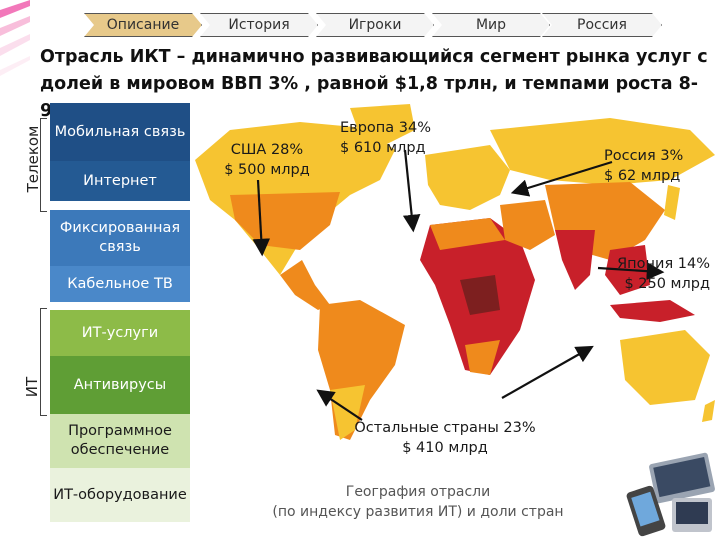 The image size is (720, 540). Describe the element at coordinates (339, 405) in the screenshot. I see `arrow-other-left` at that location.